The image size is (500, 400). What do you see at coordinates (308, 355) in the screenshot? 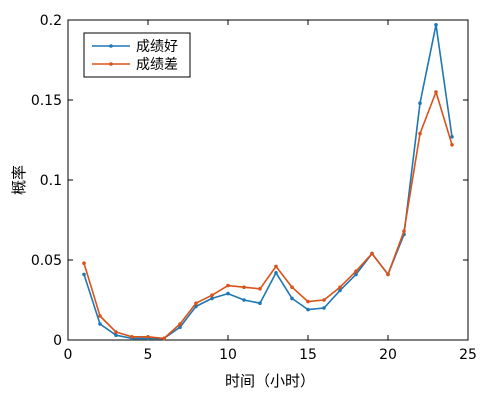
I see `x-tick-label: 15` at bounding box center [308, 355].